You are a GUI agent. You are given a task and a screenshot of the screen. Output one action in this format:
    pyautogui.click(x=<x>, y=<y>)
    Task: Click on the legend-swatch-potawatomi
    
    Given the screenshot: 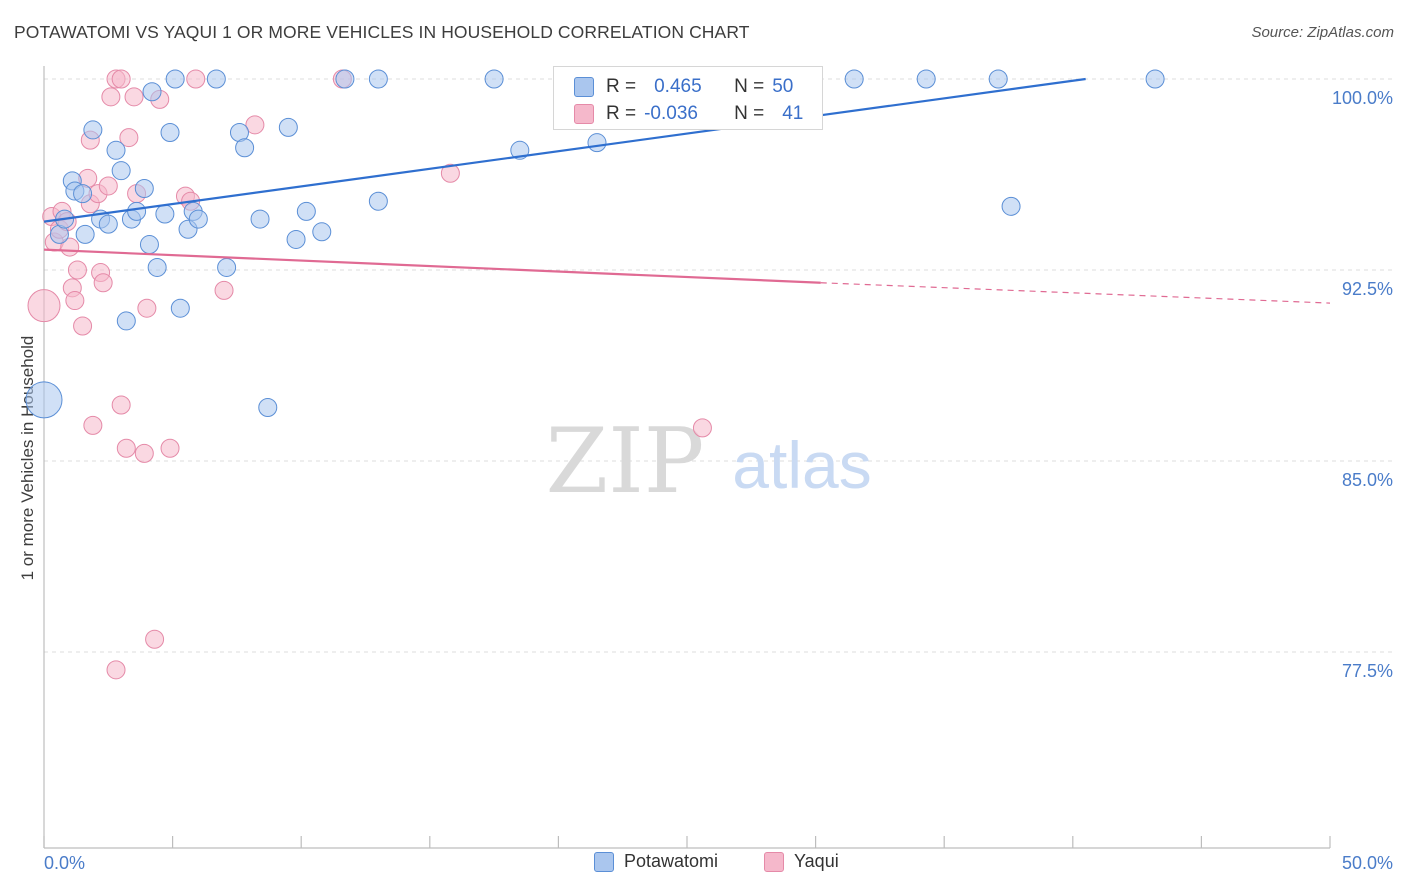 What is the action you would take?
    pyautogui.click(x=604, y=861)
    